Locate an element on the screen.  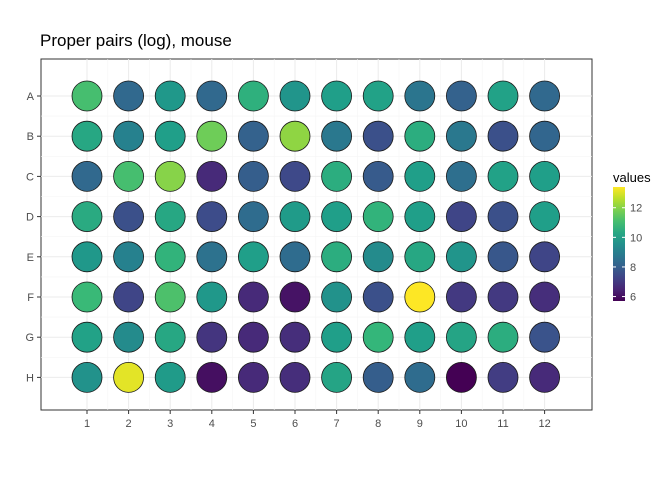
well-E1 is located at coordinates (87, 257).